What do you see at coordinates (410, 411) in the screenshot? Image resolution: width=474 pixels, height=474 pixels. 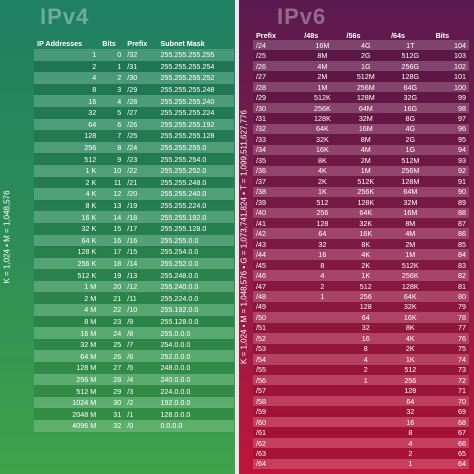 I see `ipv6-cell: 32` at bounding box center [410, 411].